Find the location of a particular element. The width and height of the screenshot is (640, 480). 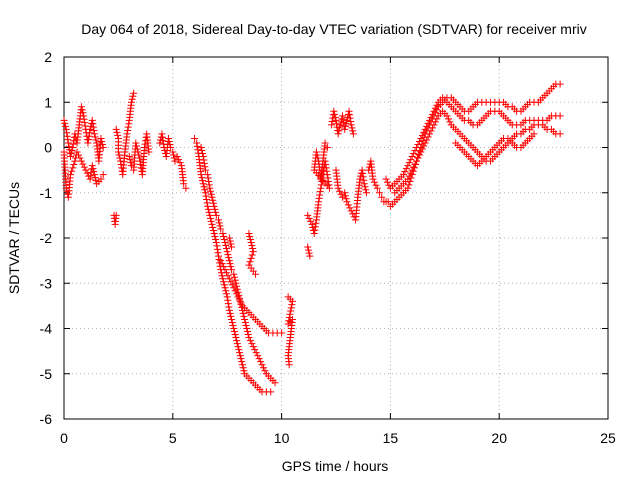

series-track-F is located at coordinates (238, 265).